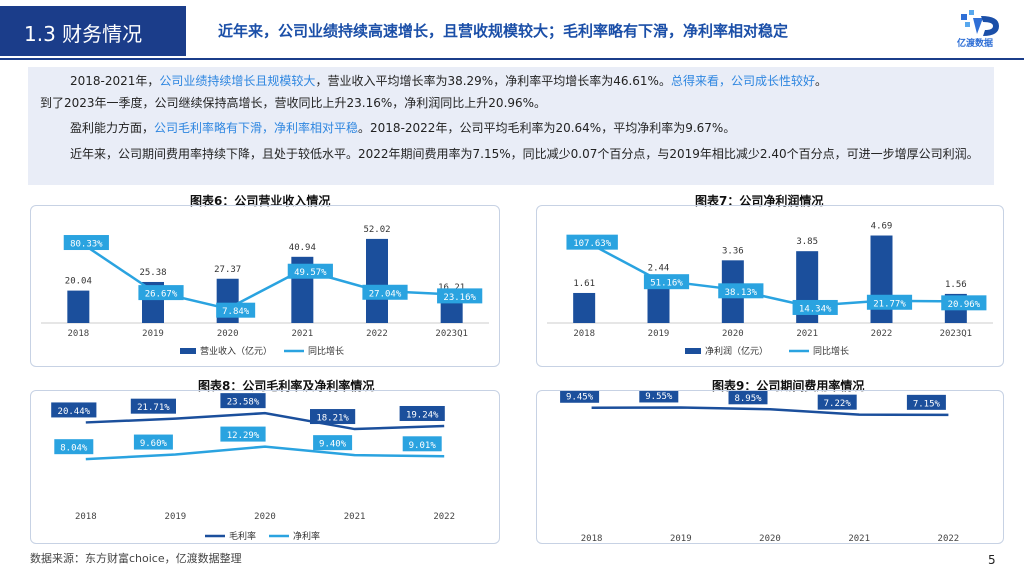 The height and width of the screenshot is (576, 1024). I want to click on growth-label: 26.67%, so click(161, 295).